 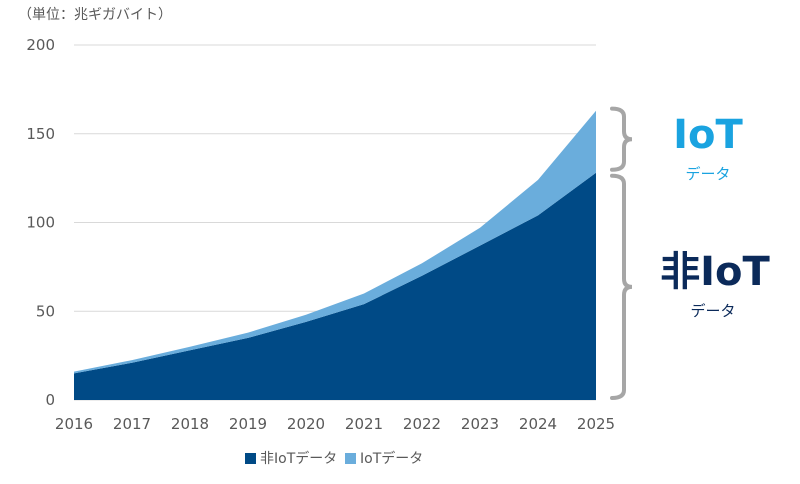 I want to click on bracket-iot, so click(x=621, y=139).